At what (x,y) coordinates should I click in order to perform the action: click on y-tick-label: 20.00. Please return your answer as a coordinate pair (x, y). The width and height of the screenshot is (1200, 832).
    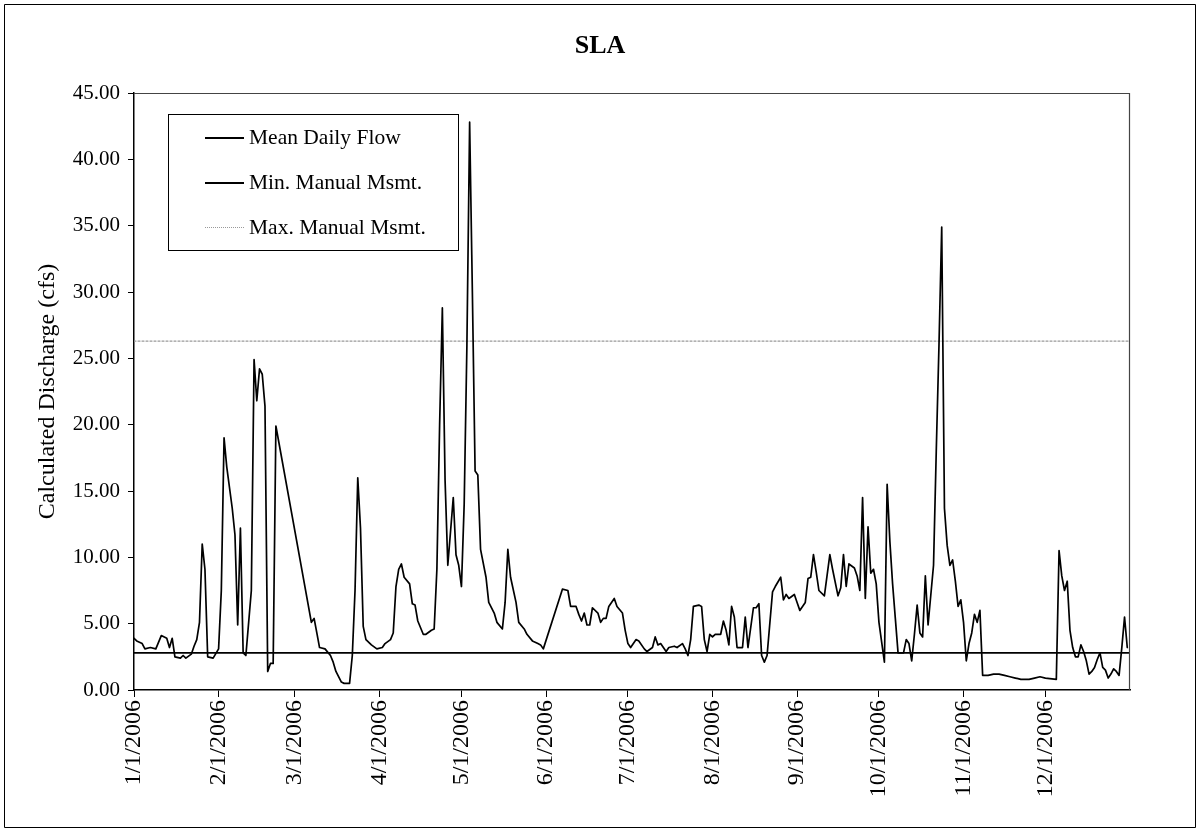
    Looking at the image, I should click on (96, 423).